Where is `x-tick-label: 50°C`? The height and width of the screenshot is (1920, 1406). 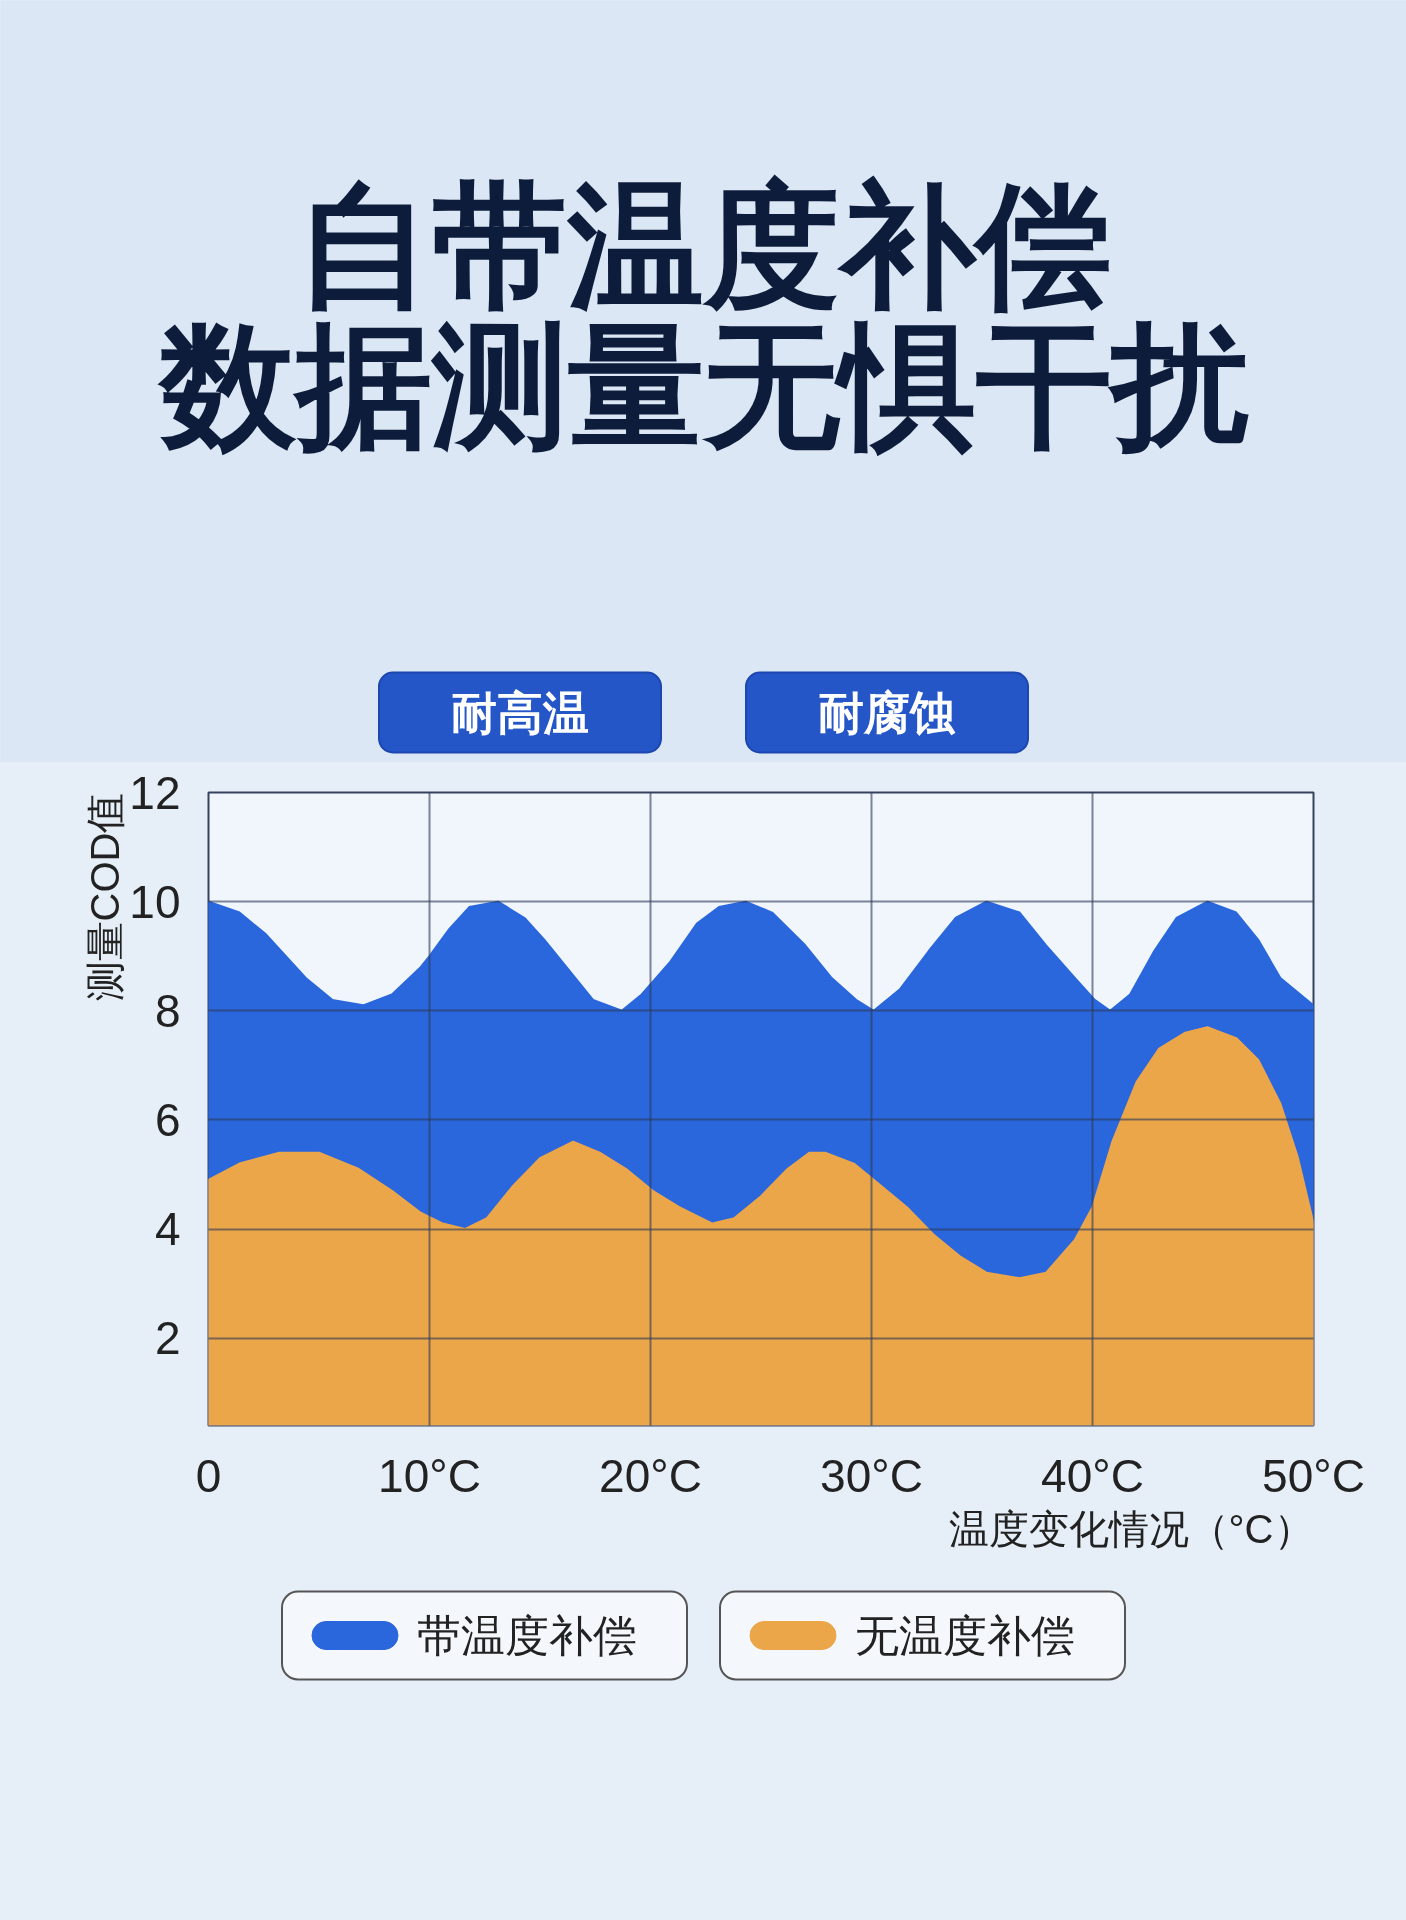 x-tick-label: 50°C is located at coordinates (1313, 1475).